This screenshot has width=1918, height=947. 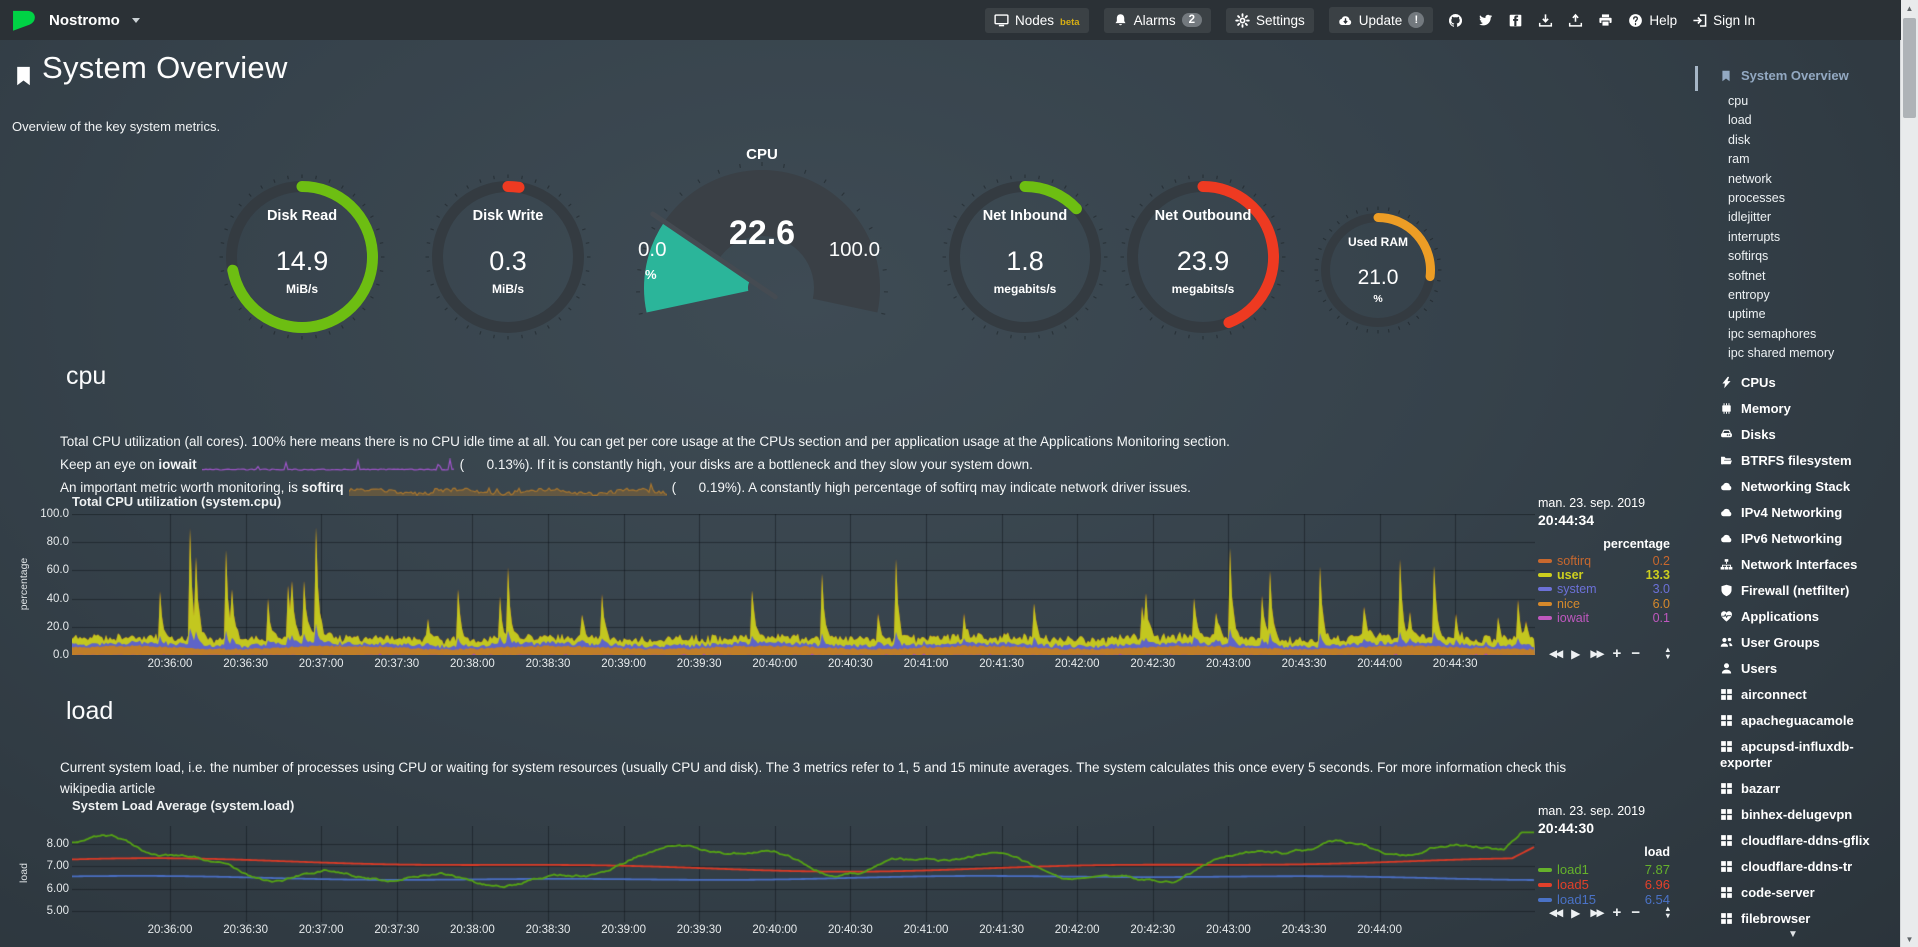 What do you see at coordinates (1652, 20) in the screenshot?
I see `nav-help: Help` at bounding box center [1652, 20].